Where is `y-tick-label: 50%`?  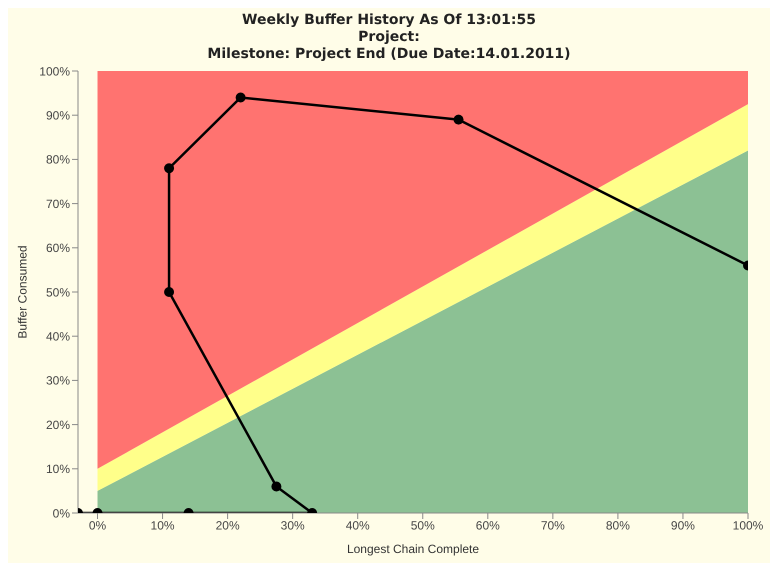 y-tick-label: 50% is located at coordinates (58, 292).